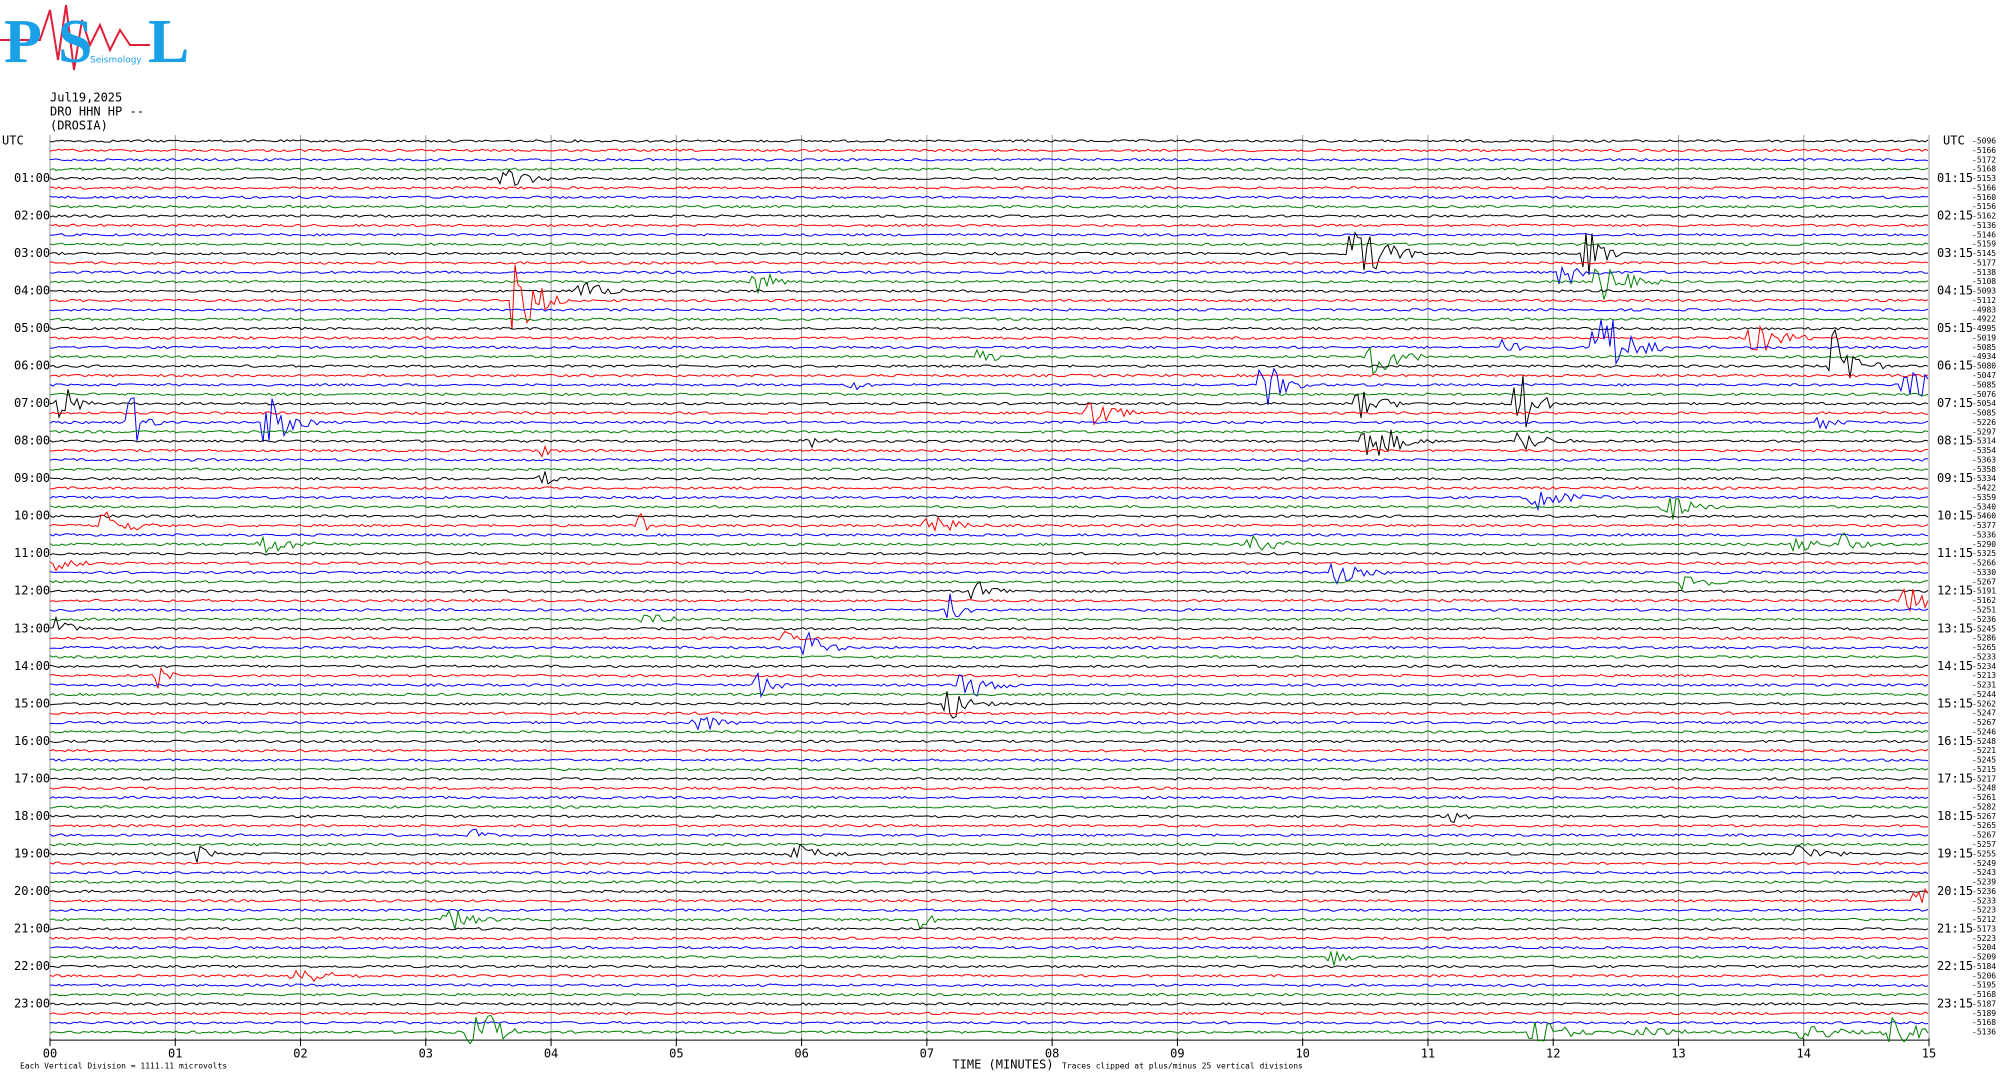 Image resolution: width=2010 pixels, height=1084 pixels. I want to click on row-offset: -5177, so click(1984, 262).